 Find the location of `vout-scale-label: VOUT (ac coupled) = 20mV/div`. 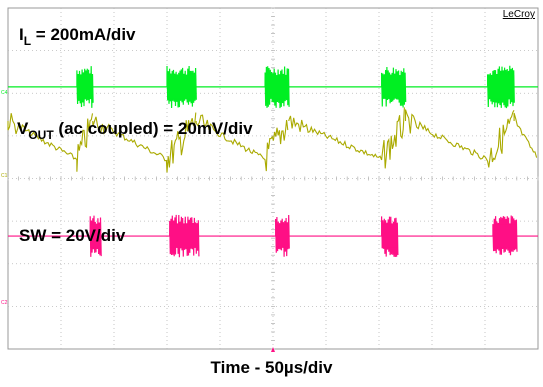

vout-scale-label: VOUT (ac coupled) = 20mV/div is located at coordinates (135, 130).